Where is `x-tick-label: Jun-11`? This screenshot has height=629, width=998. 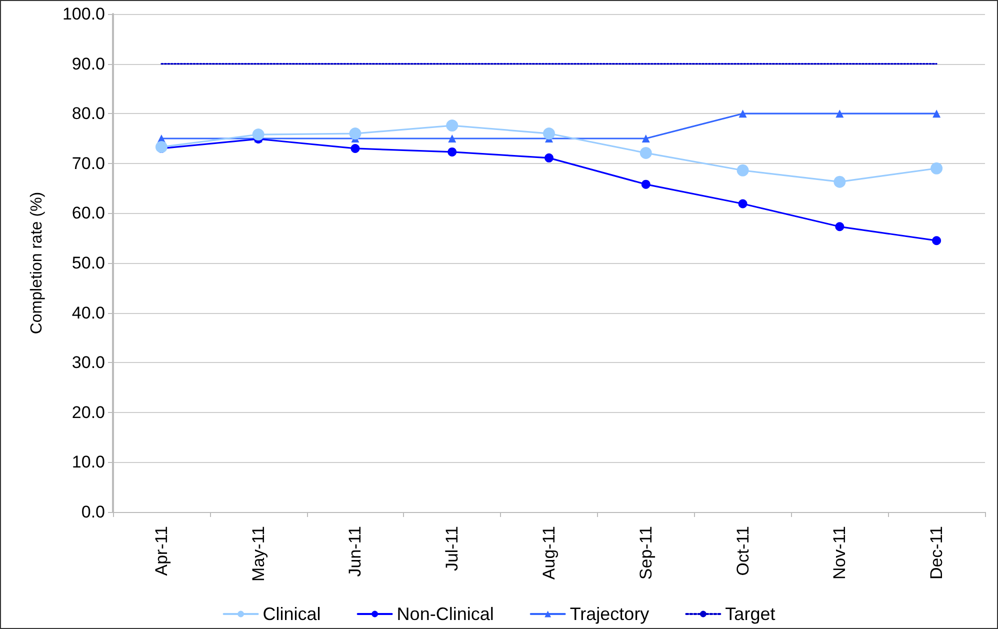 x-tick-label: Jun-11 is located at coordinates (355, 551).